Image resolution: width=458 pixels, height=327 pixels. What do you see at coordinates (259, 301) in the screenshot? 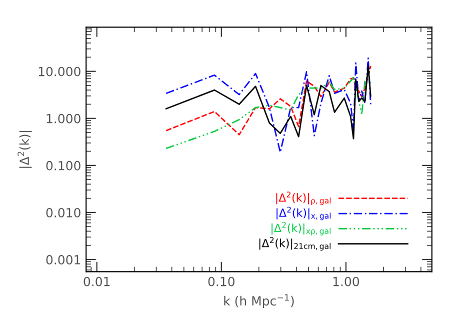
I see `x-axis-title: k (h Mpc$^{−1}$)` at bounding box center [259, 301].